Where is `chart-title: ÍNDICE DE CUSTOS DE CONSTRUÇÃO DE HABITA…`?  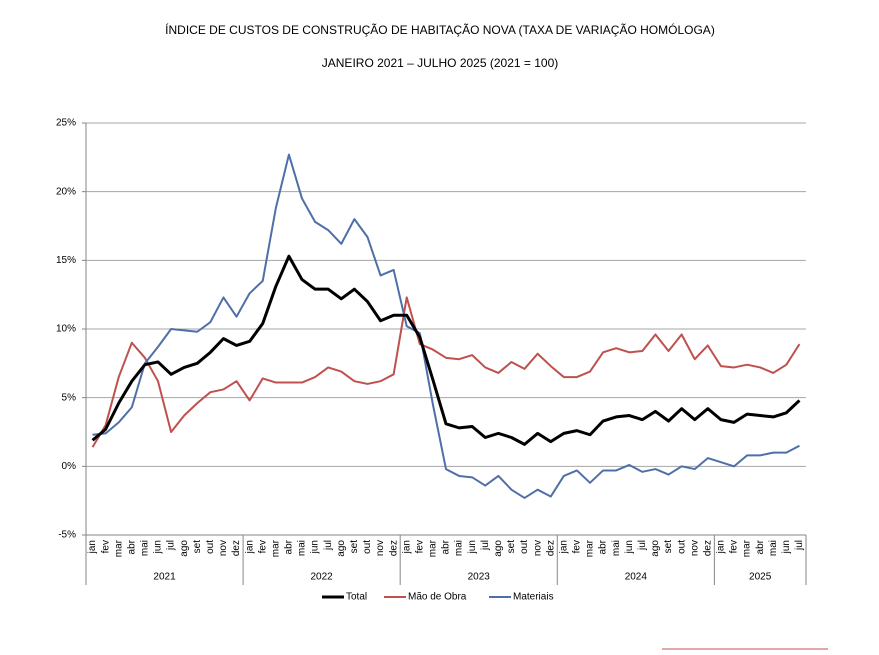 chart-title: ÍNDICE DE CUSTOS DE CONSTRUÇÃO DE HABITA… is located at coordinates (440, 29).